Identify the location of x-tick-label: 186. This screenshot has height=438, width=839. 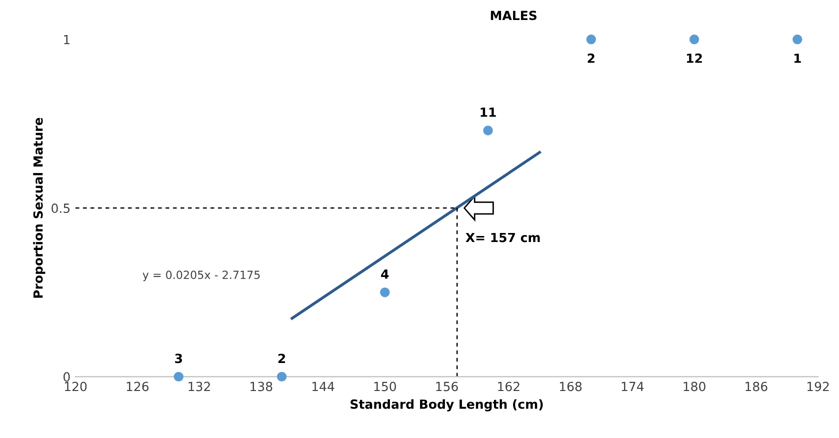
(757, 387).